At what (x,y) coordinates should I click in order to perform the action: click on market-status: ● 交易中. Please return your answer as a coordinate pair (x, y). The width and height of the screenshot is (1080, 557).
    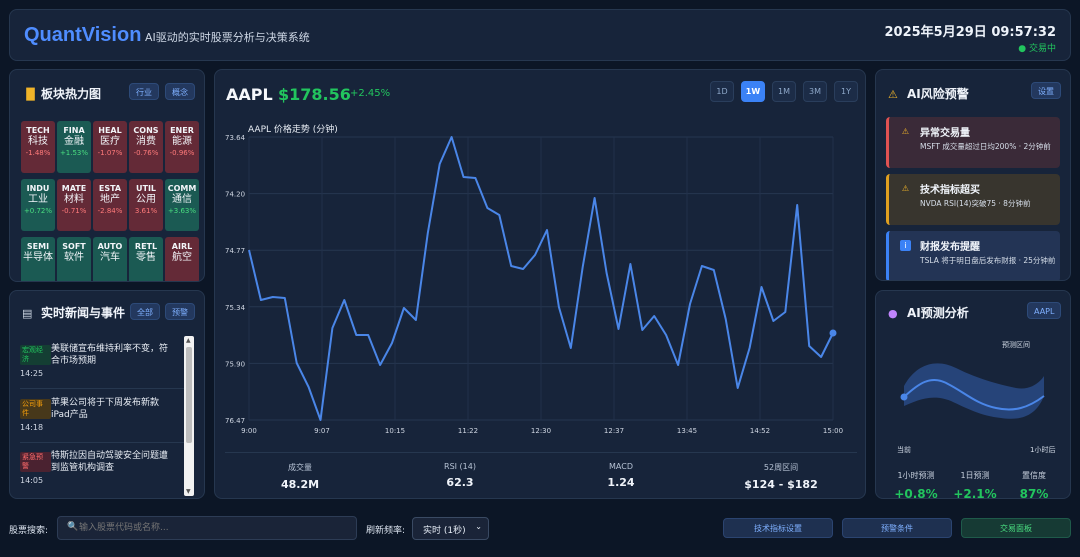
    Looking at the image, I should click on (1037, 49).